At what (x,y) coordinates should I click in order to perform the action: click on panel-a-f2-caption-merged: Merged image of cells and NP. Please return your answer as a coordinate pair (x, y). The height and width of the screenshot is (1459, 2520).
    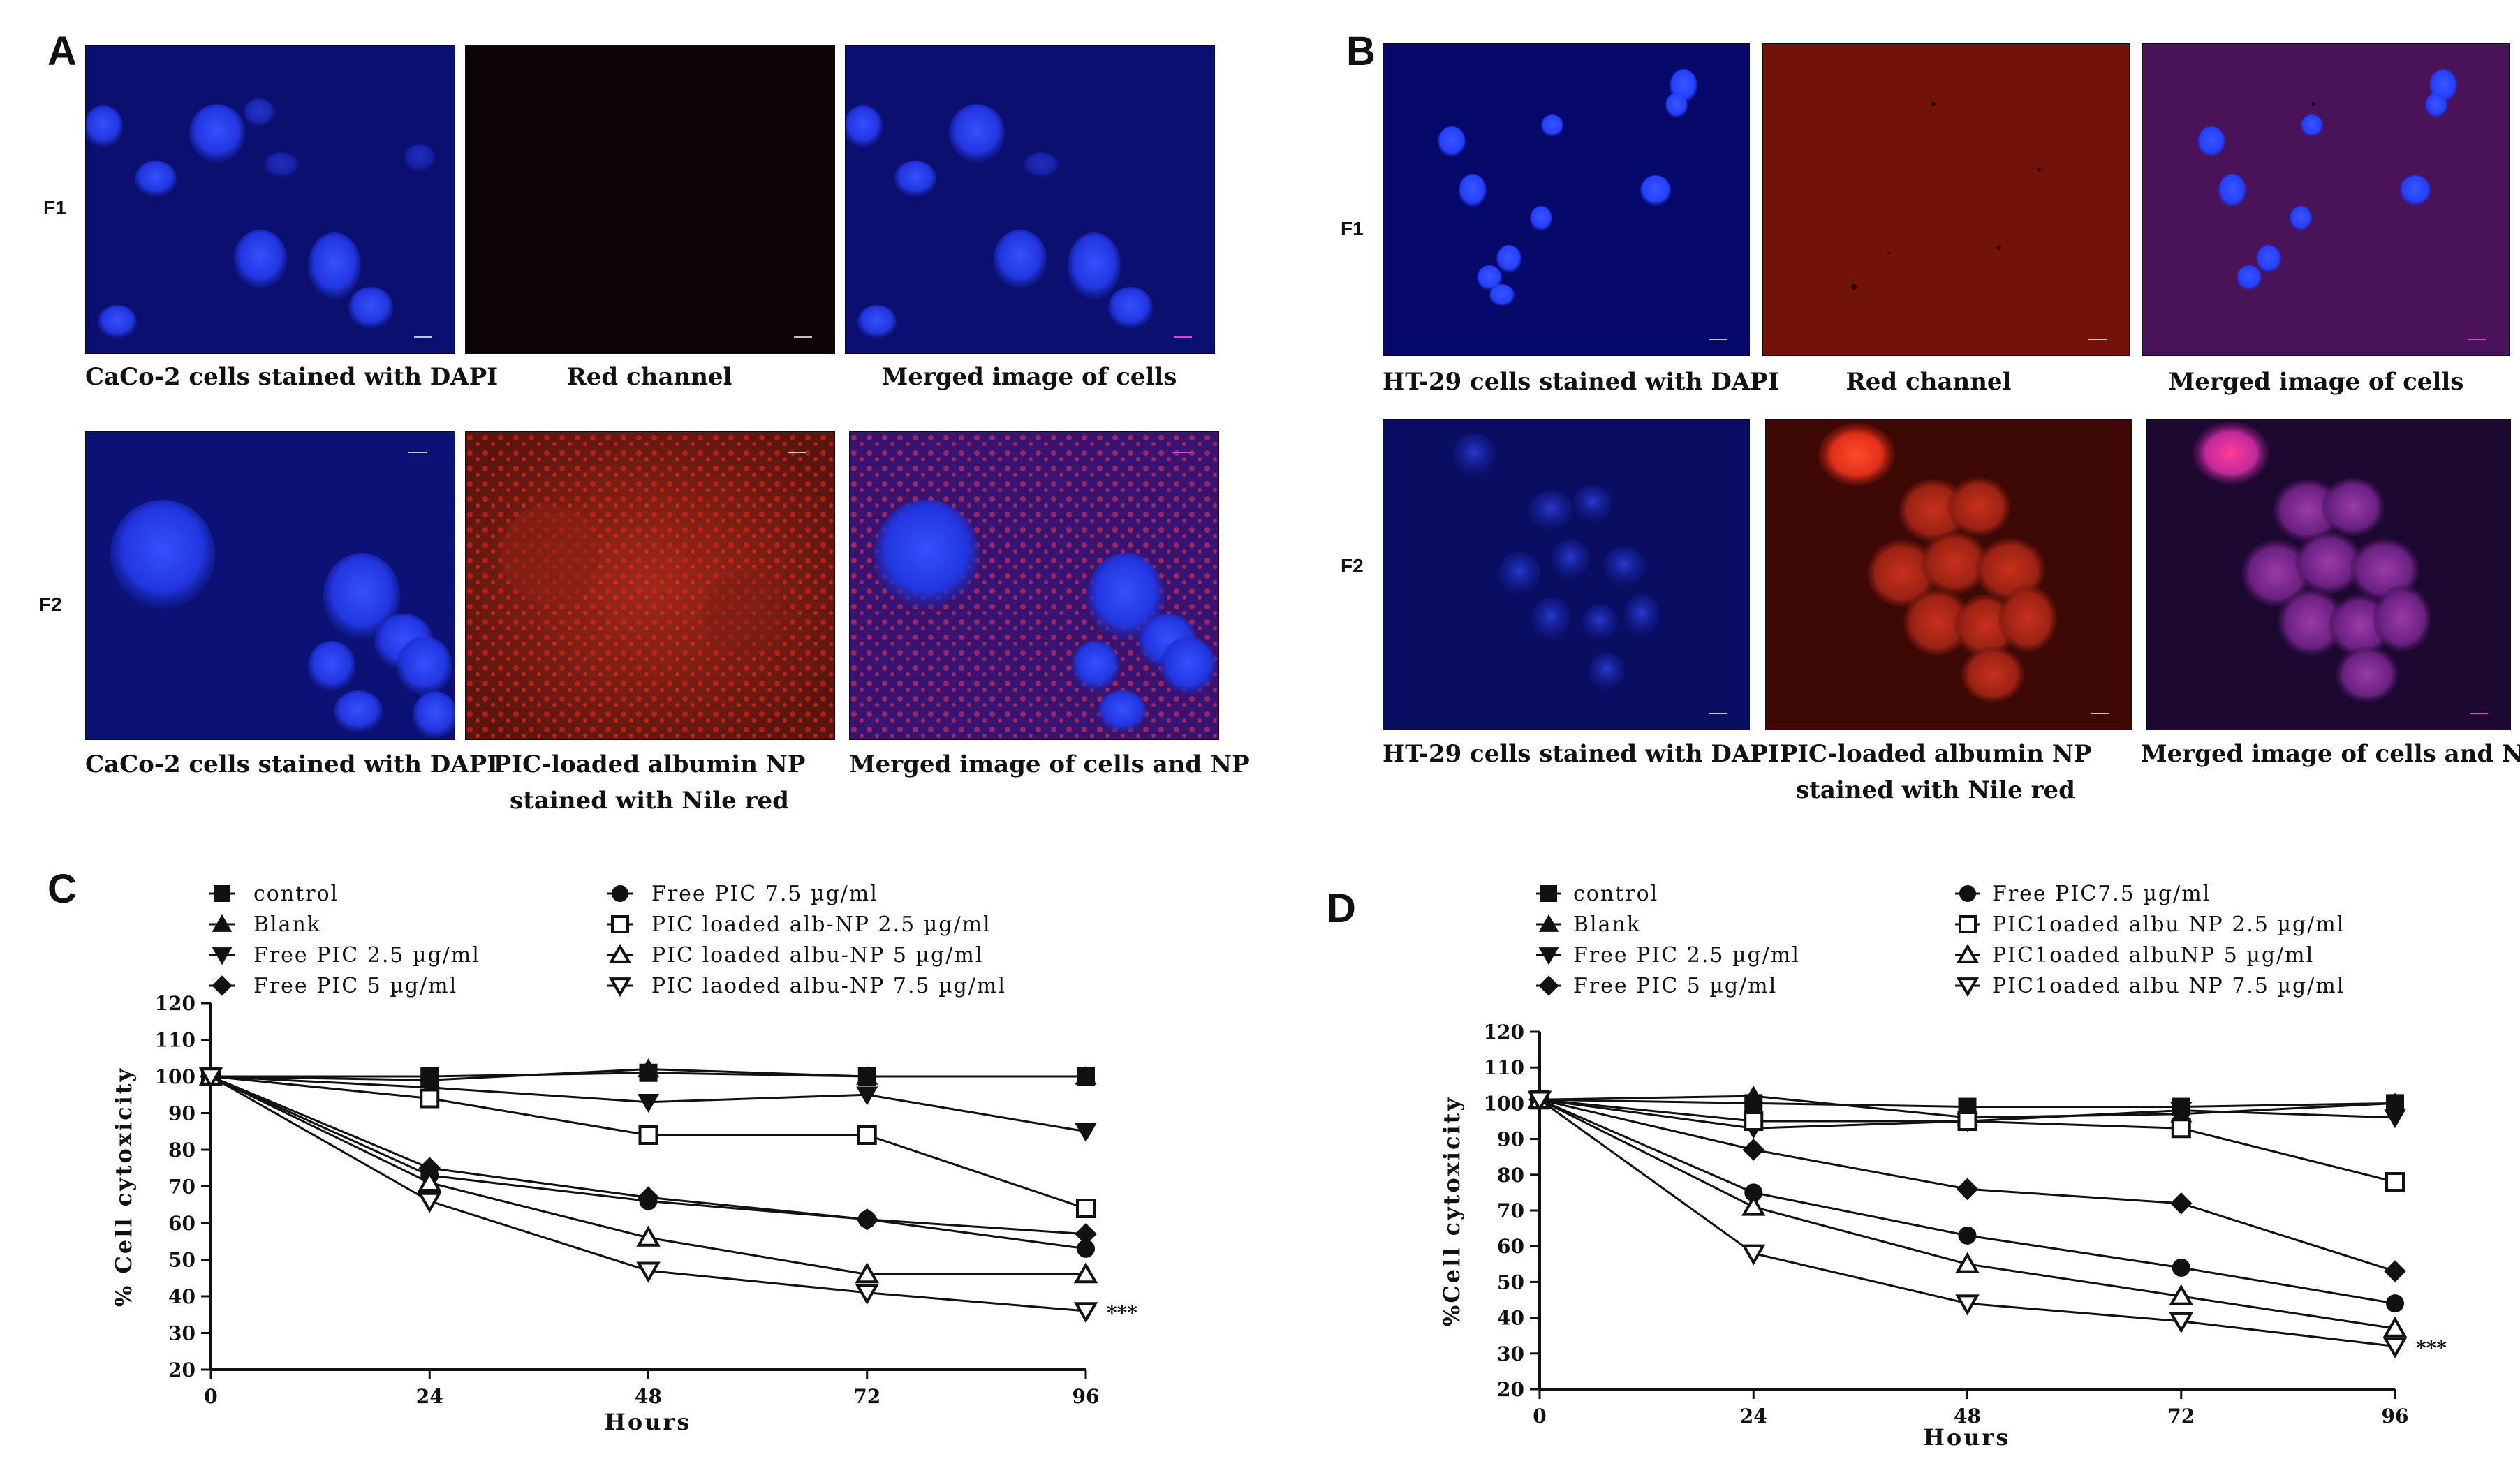
    Looking at the image, I should click on (1049, 764).